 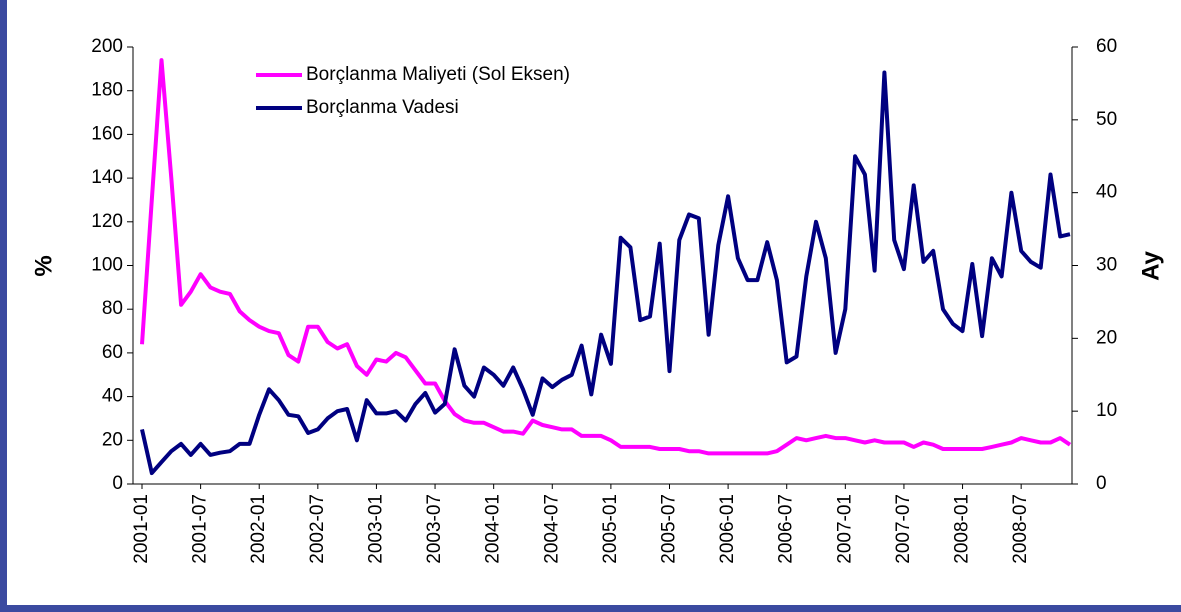 I want to click on x-tick-label: 2003-01, so click(x=375, y=529).